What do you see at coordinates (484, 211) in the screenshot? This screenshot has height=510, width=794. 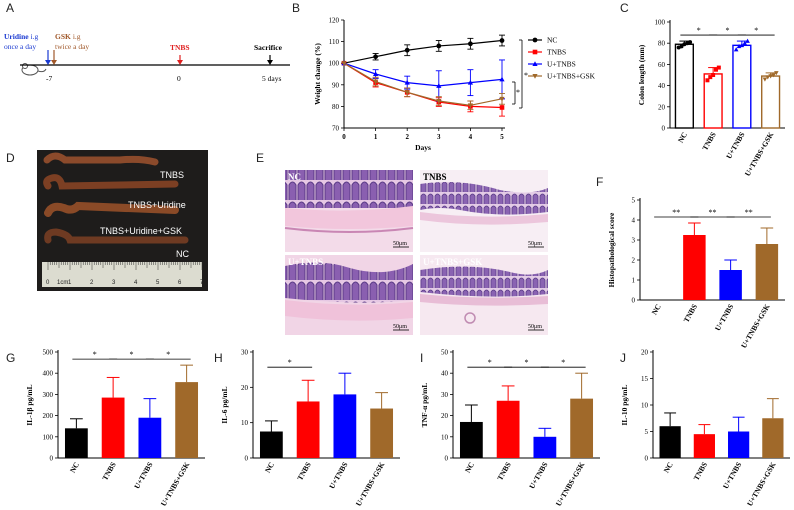 I see `histology-tnbs: TNBS 50μm` at bounding box center [484, 211].